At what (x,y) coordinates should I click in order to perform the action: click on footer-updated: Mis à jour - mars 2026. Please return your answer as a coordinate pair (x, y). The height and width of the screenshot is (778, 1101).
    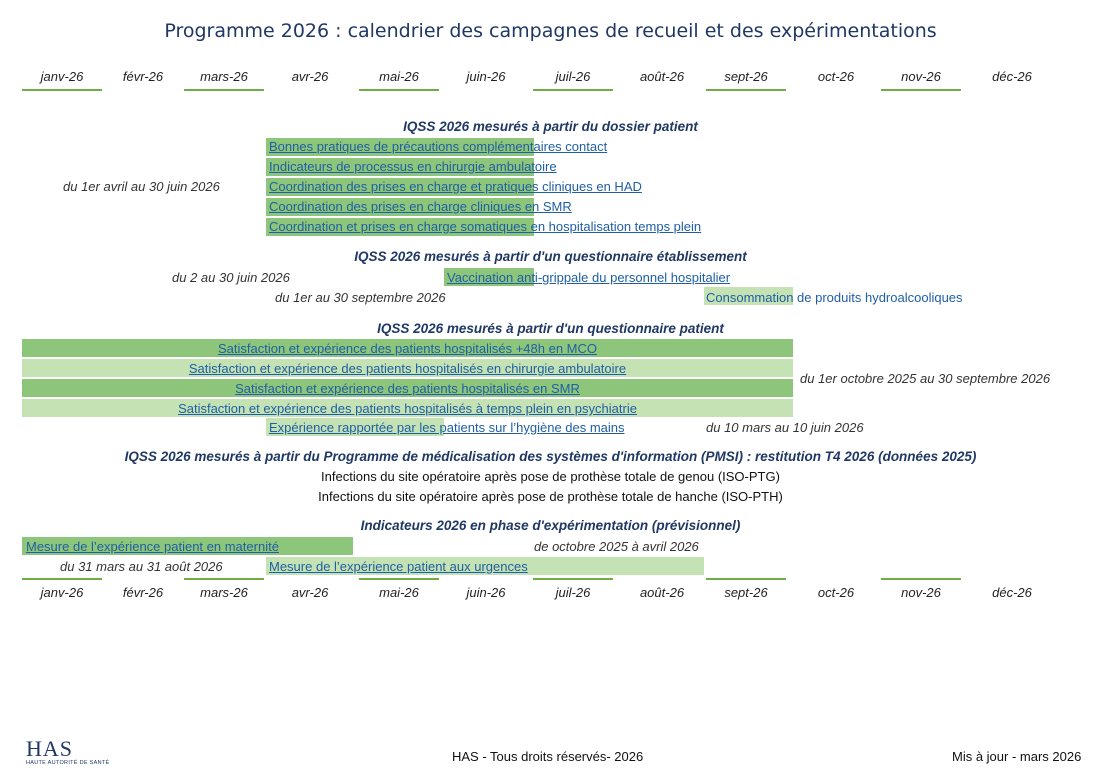
    Looking at the image, I should click on (1017, 756).